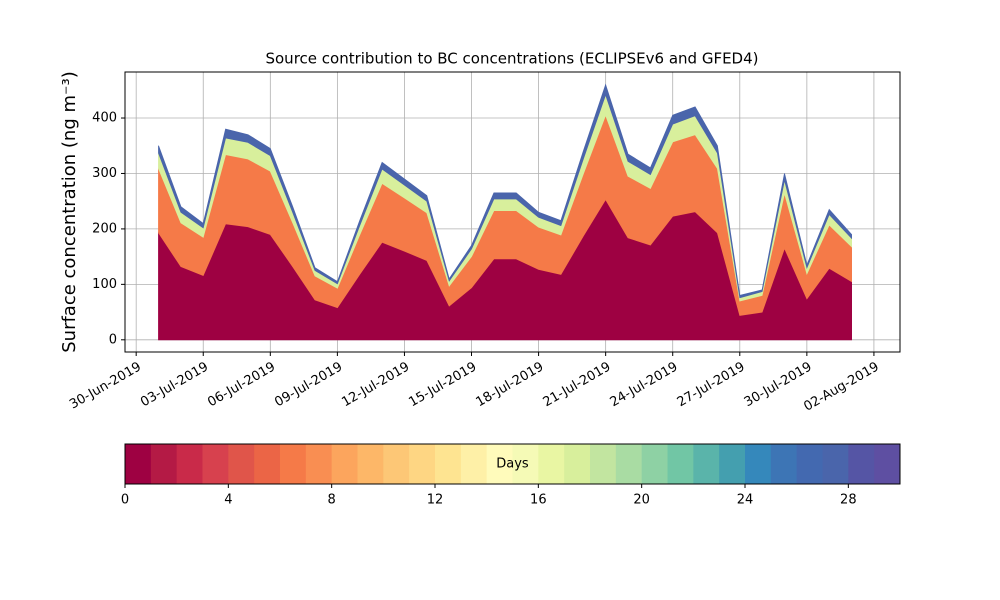 The image size is (1000, 600). Describe the element at coordinates (510, 385) in the screenshot. I see `x-tick-label: 18-Jul-2019` at that location.